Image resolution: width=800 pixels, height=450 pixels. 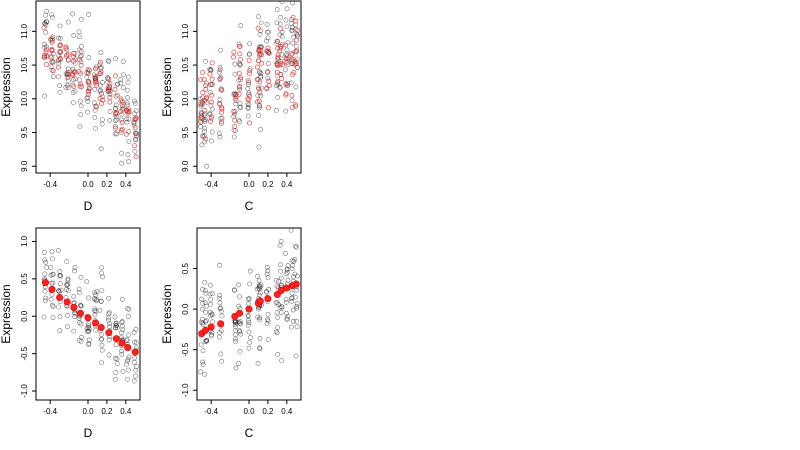 I want to click on y-tick-label: 11.0, so click(x=185, y=31).